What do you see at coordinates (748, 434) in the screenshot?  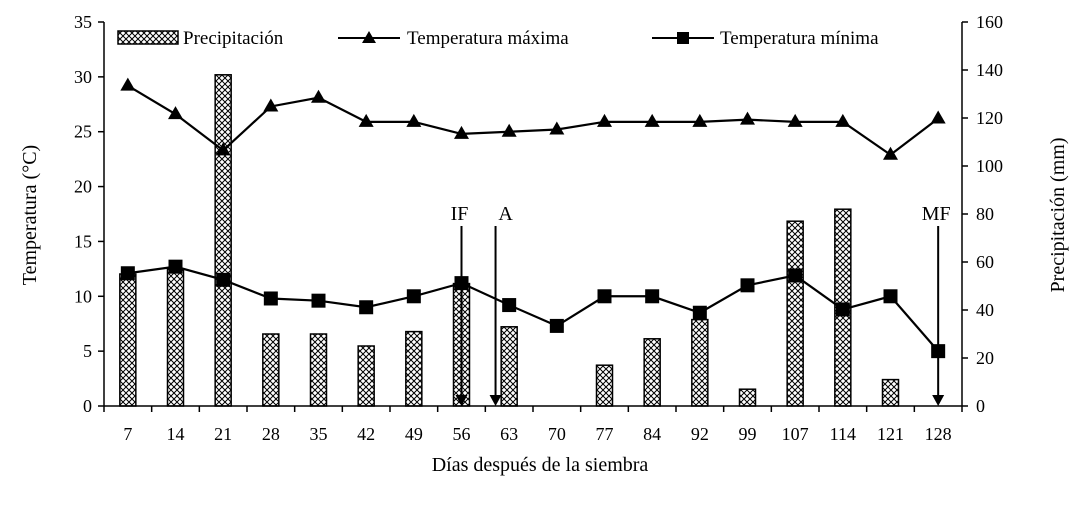 I see `x-tick-label-99: 99` at bounding box center [748, 434].